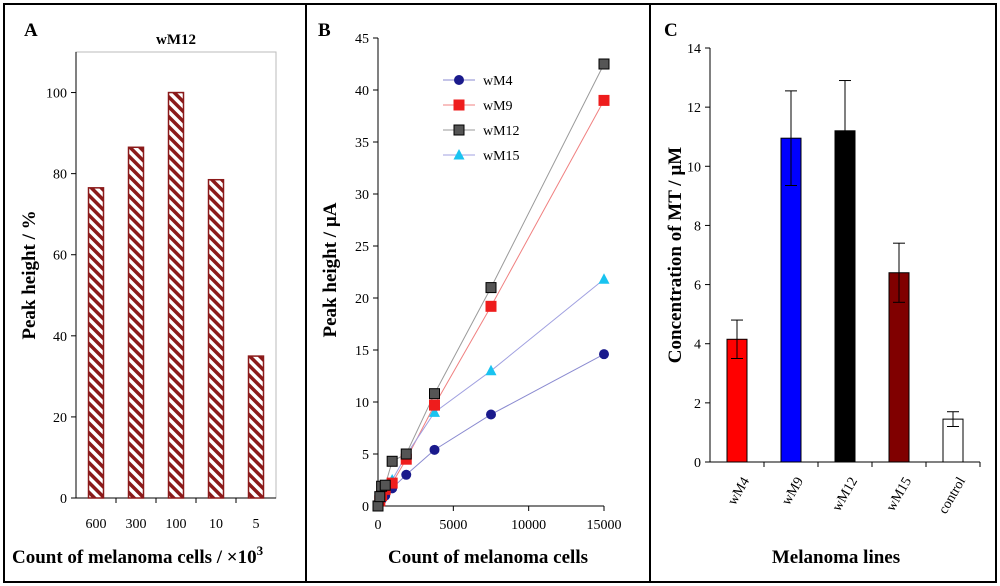 This screenshot has width=1000, height=586. I want to click on panel-a-y-tick-label: 40, so click(60, 337).